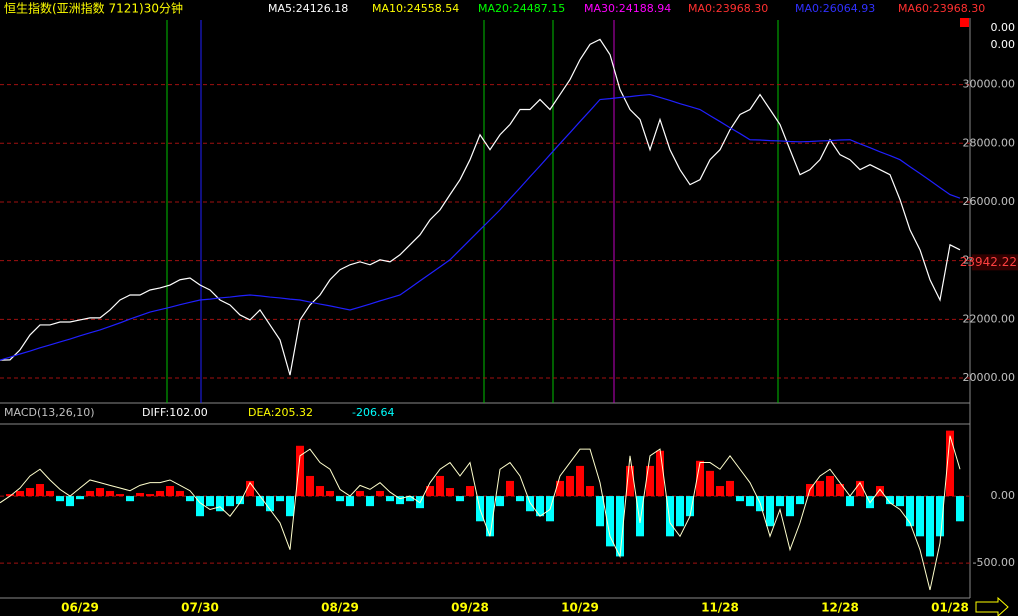 The image size is (1018, 616). I want to click on x-tick-label: 09/28, so click(470, 608).